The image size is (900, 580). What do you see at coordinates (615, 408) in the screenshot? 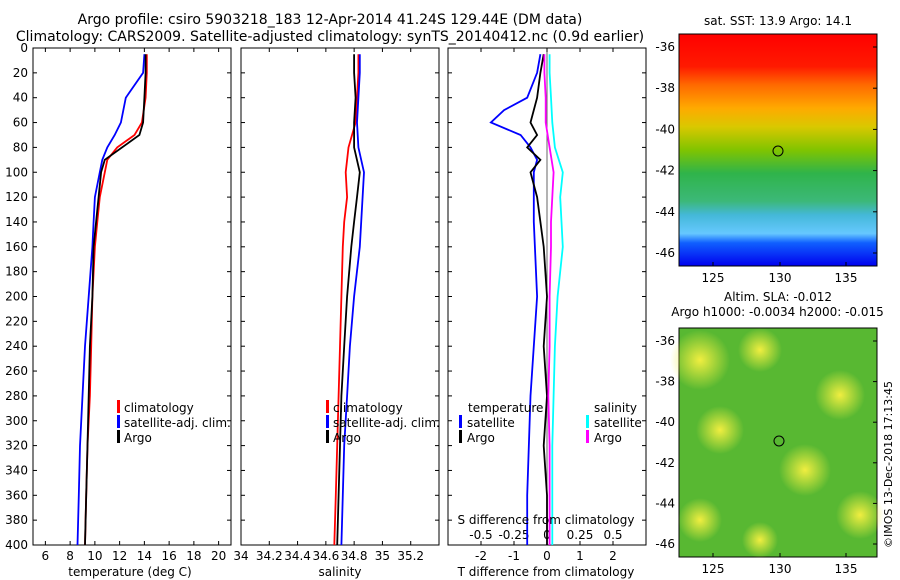
I see `diff-legend-salinity-title: salinity` at bounding box center [615, 408].